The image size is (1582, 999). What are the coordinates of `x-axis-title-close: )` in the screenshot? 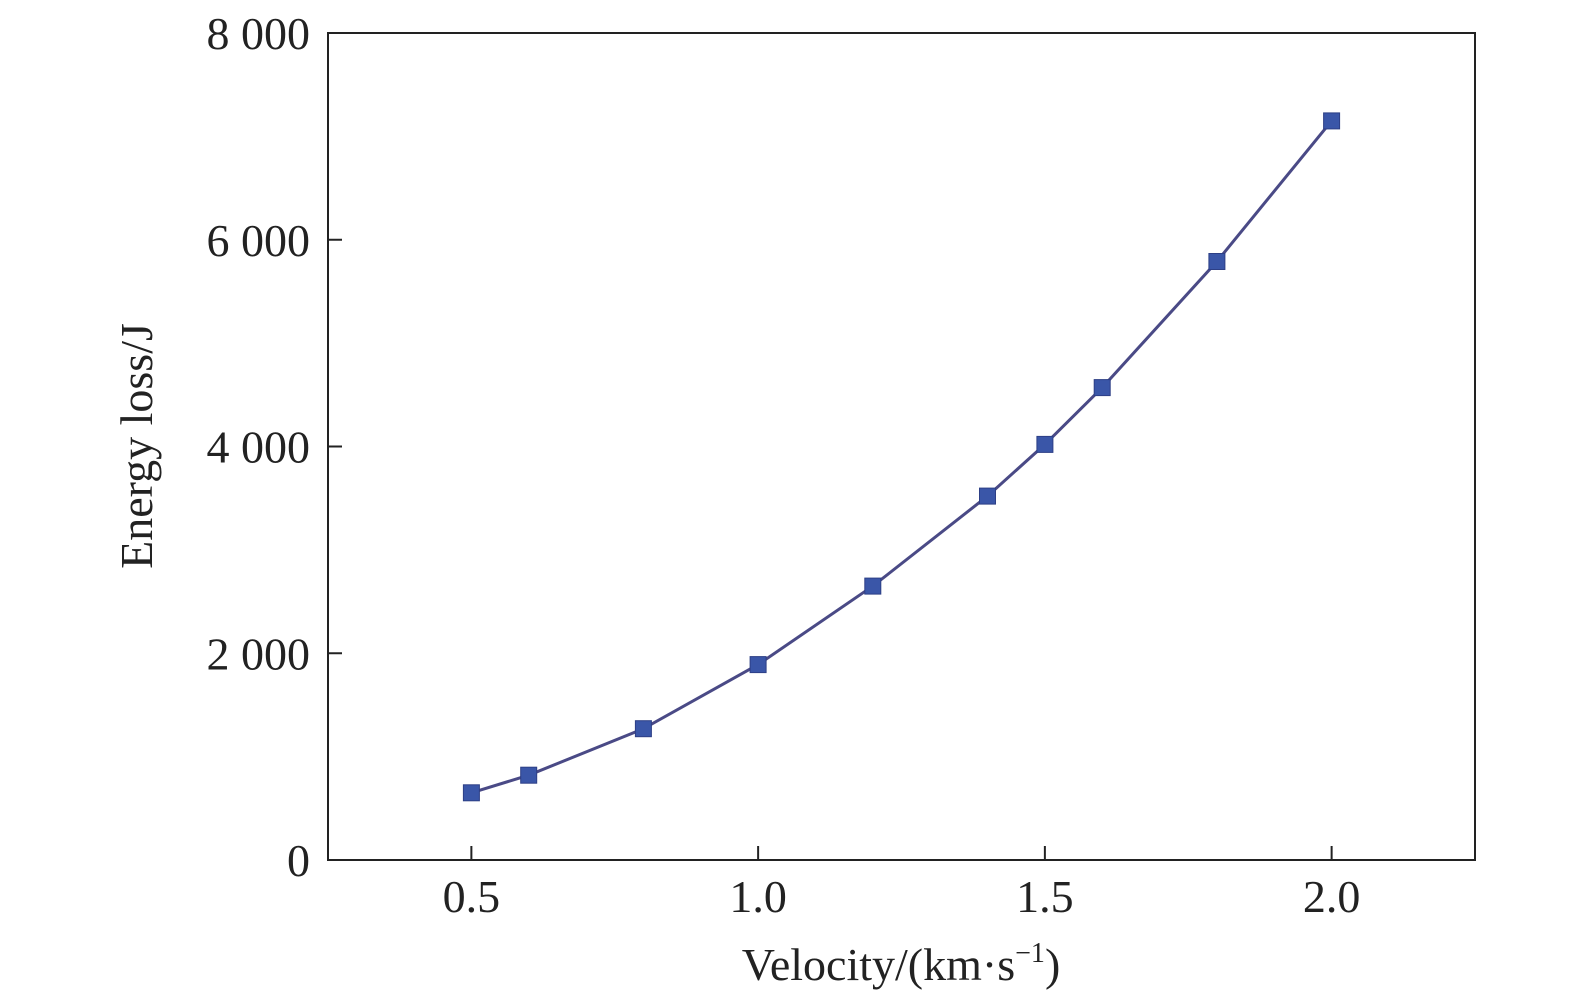 It's located at (1052, 964).